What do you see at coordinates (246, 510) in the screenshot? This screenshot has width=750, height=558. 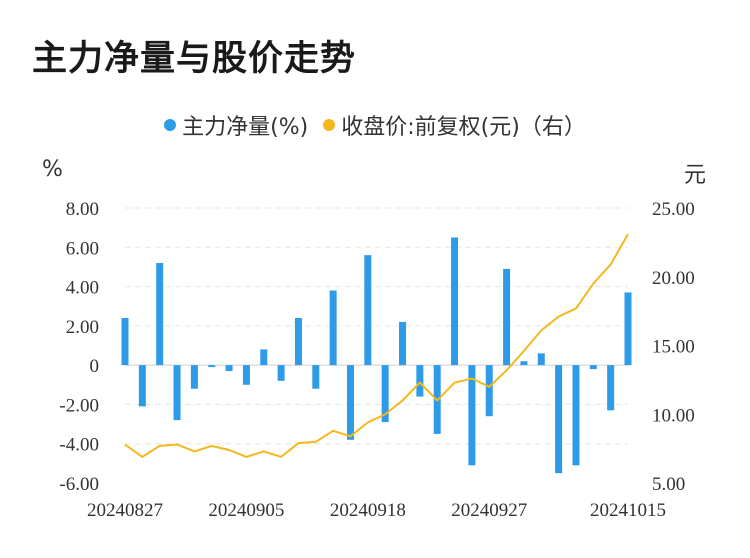 I see `x-tick-label: 20240905` at bounding box center [246, 510].